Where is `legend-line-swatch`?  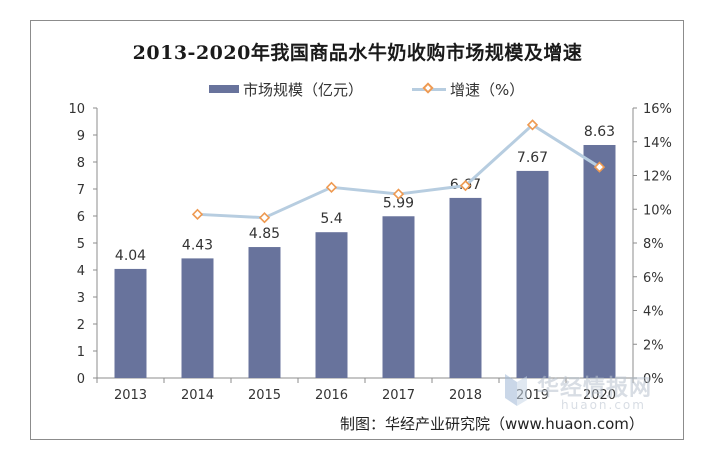
legend-line-swatch is located at coordinates (429, 89).